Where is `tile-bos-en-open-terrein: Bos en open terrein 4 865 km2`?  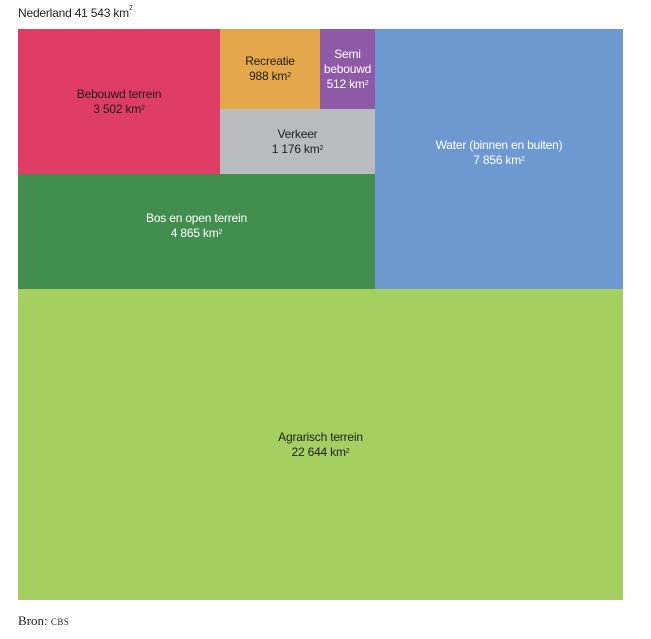
tile-bos-en-open-terrein: Bos en open terrein 4 865 km2 is located at coordinates (196, 231).